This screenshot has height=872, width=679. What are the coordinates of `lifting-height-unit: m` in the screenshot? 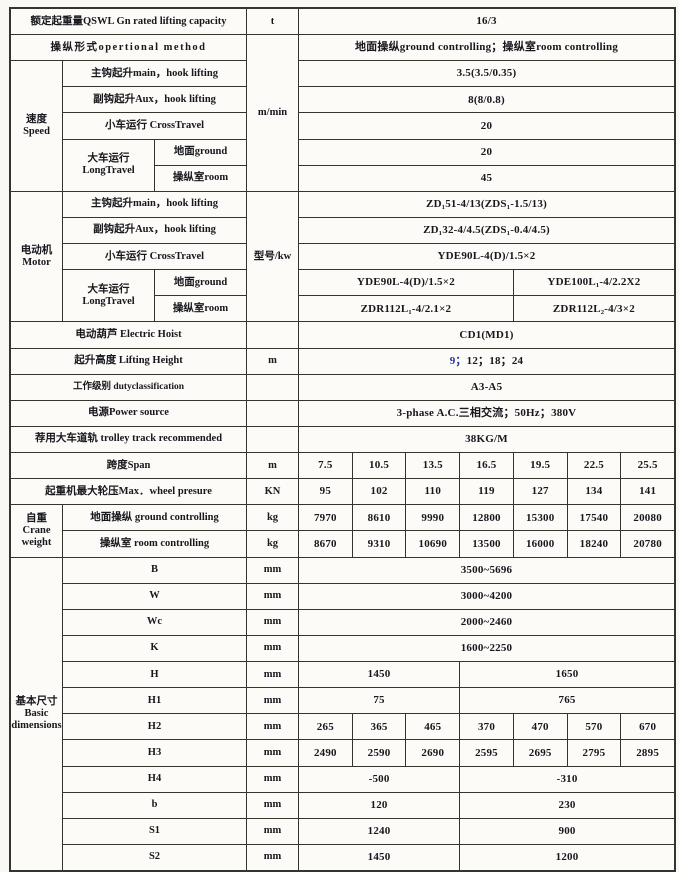 It's located at (272, 361).